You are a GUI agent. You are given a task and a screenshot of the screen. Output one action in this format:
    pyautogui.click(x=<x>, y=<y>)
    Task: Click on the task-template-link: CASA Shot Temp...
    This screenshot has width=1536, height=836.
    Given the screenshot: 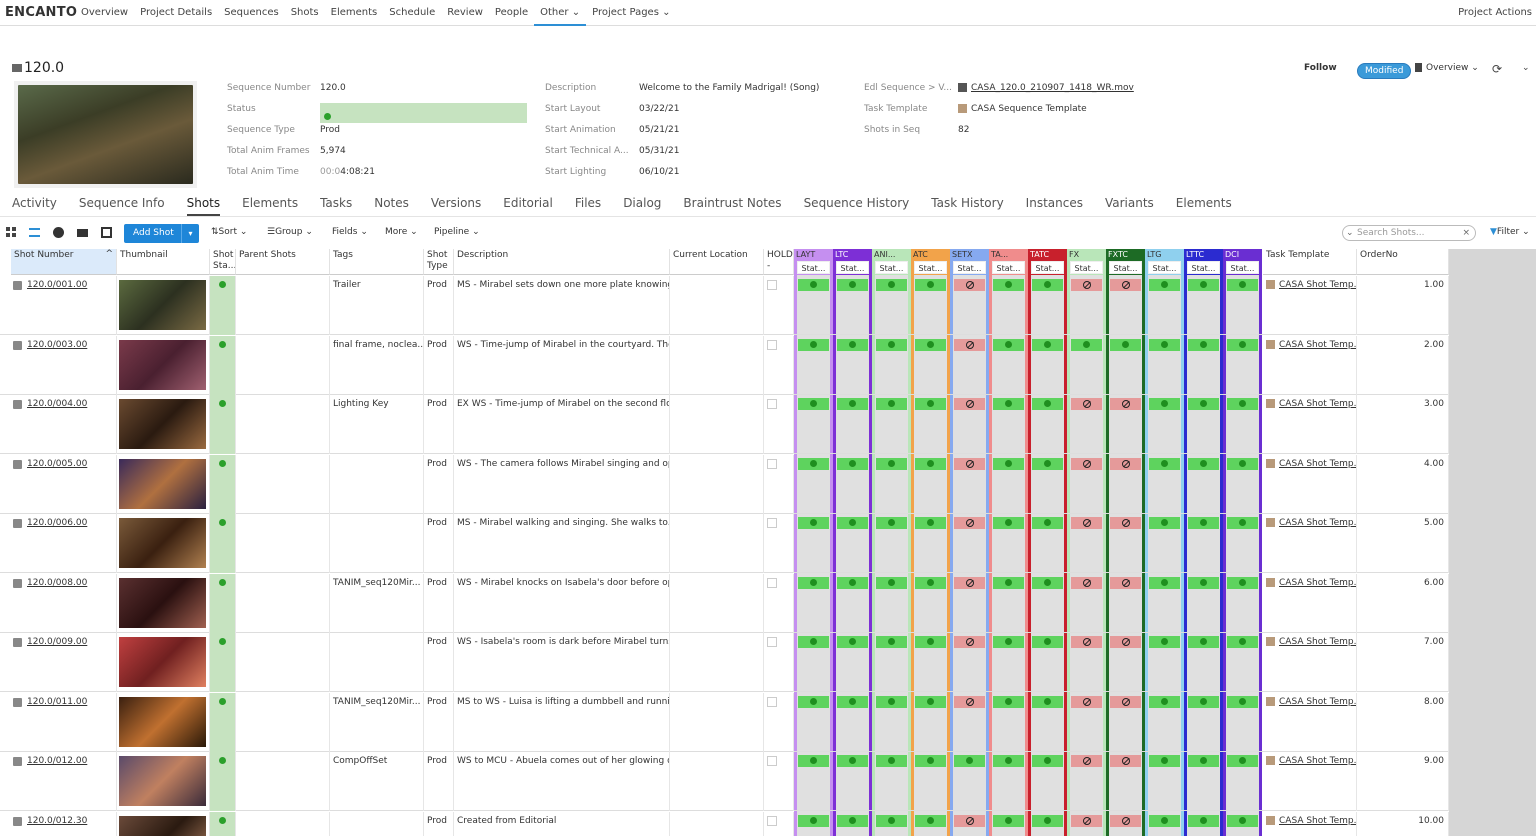 What is the action you would take?
    pyautogui.click(x=1318, y=463)
    